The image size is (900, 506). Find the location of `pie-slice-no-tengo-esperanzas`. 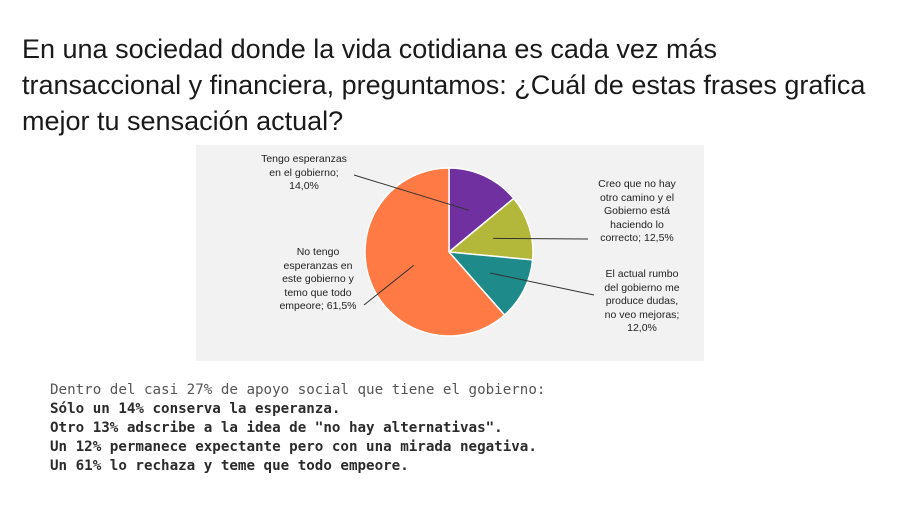

pie-slice-no-tengo-esperanzas is located at coordinates (435, 252).